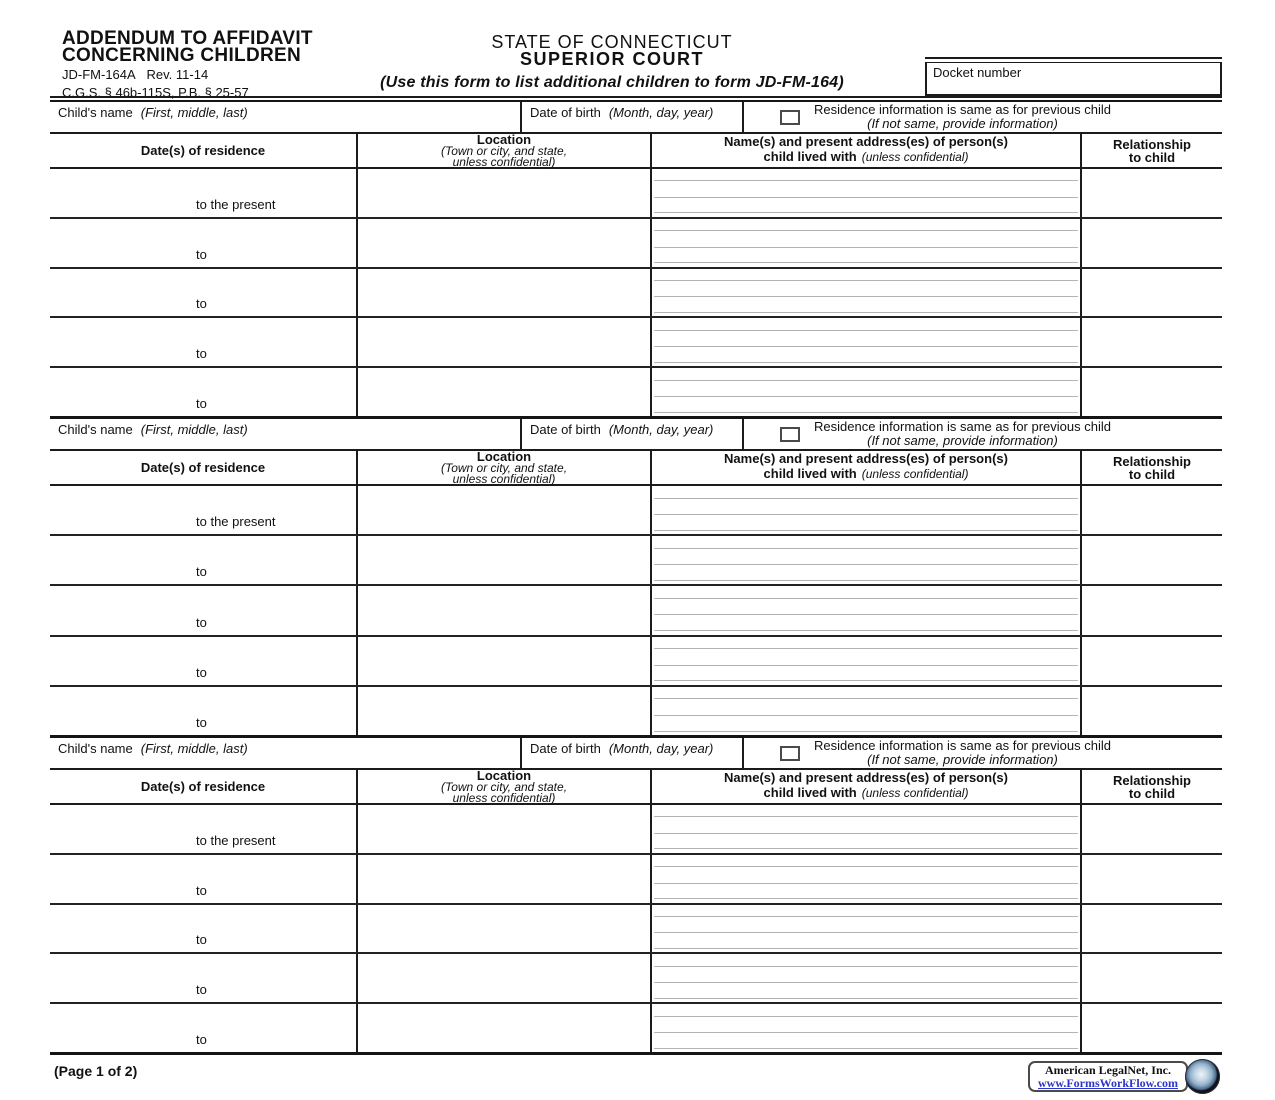  I want to click on court-name: SUPERIOR COURT, so click(611, 59).